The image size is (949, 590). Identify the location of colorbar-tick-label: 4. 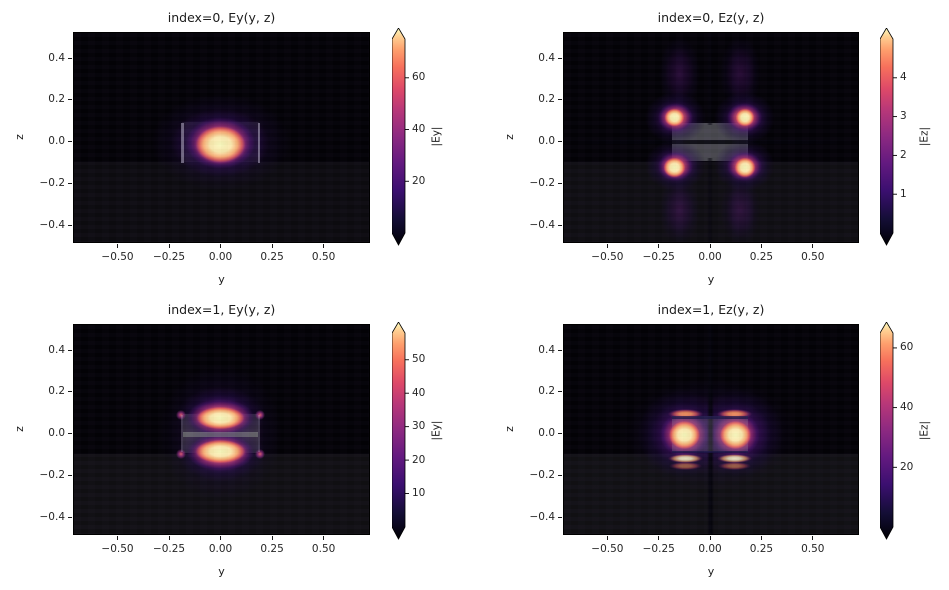
(903, 77).